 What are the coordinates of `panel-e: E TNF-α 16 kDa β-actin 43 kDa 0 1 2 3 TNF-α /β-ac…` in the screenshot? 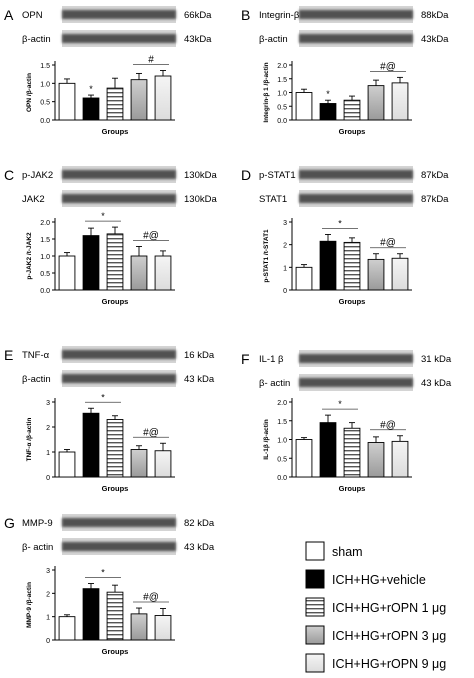 It's located at (109, 419).